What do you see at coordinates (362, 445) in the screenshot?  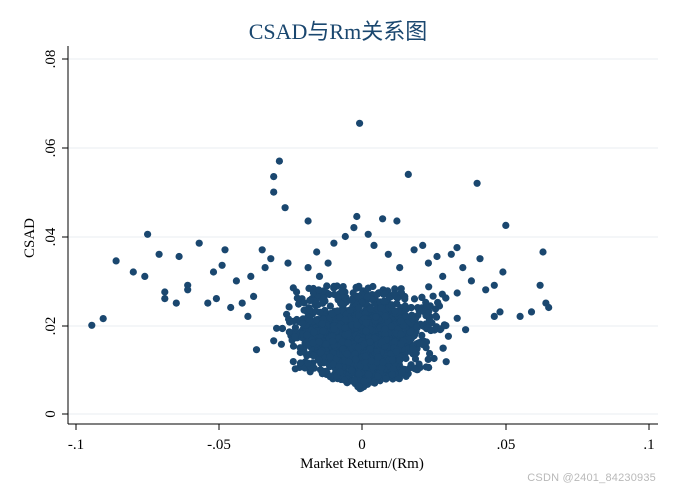 I see `x-tick-label: 0` at bounding box center [362, 445].